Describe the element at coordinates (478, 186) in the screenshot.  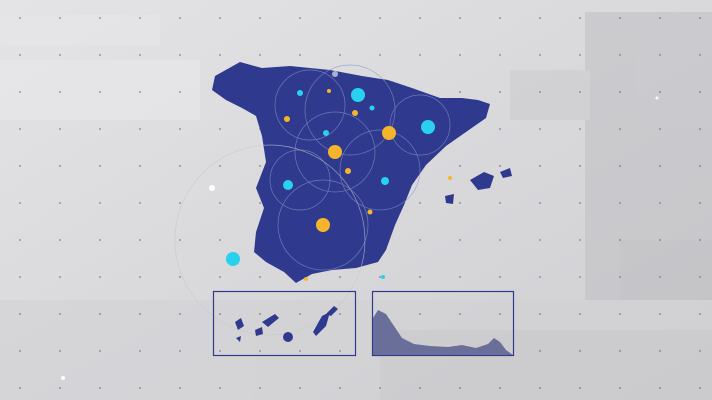
I see `balearic-islands` at that location.